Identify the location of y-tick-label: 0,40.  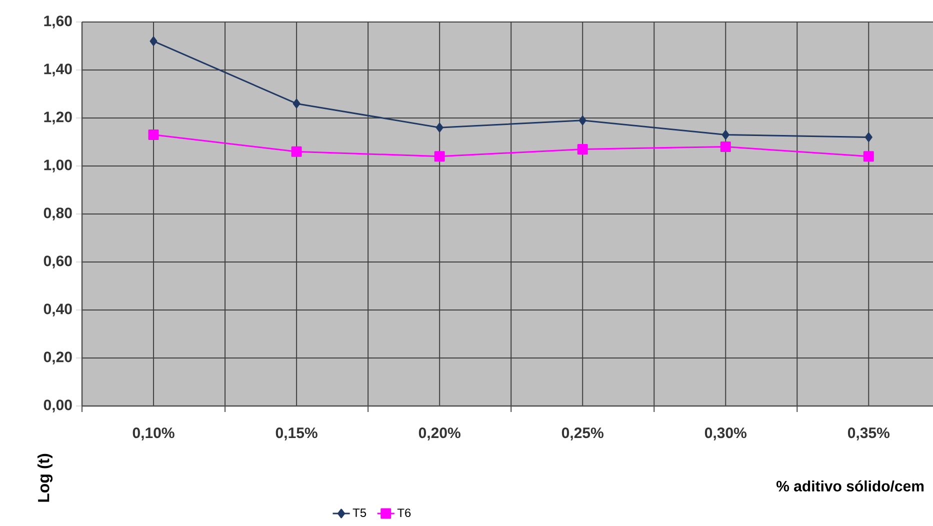
(58, 310).